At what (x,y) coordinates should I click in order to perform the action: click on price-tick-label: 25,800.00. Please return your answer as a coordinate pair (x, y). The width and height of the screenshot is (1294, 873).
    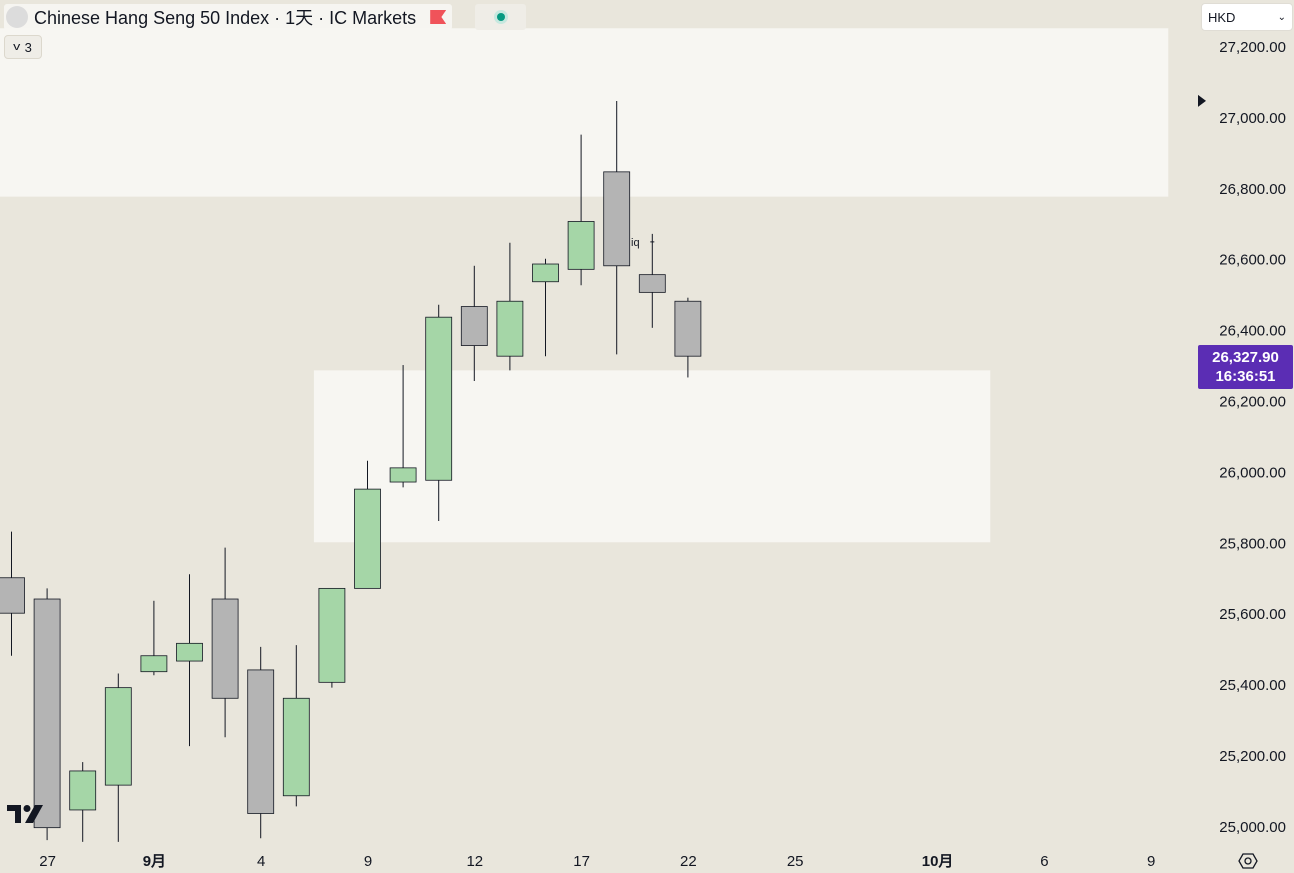
    Looking at the image, I should click on (1252, 543).